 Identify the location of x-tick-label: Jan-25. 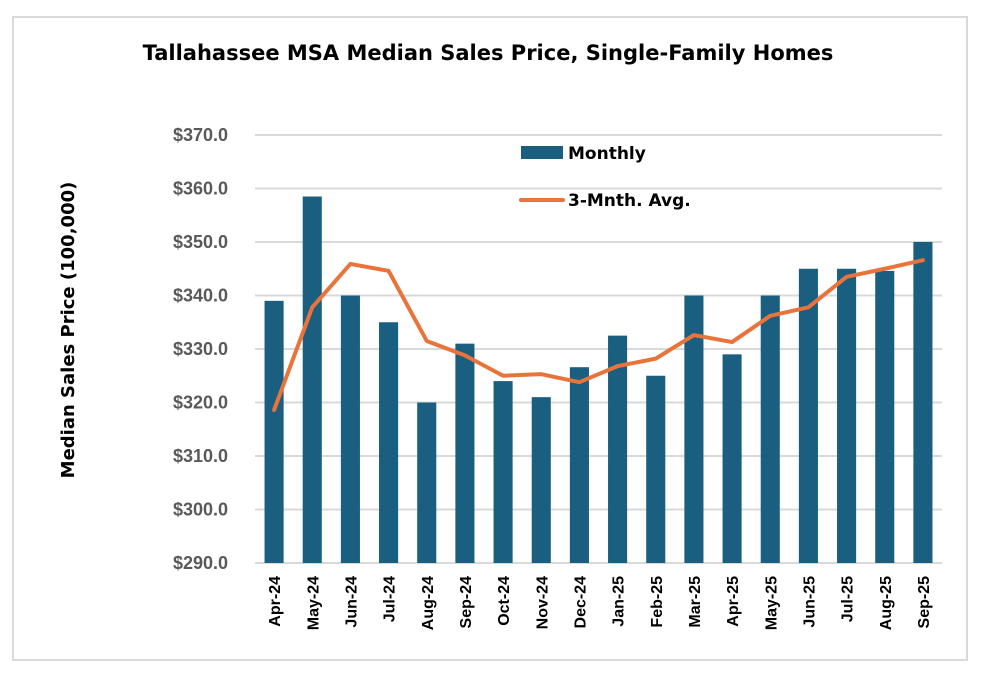
(619, 601).